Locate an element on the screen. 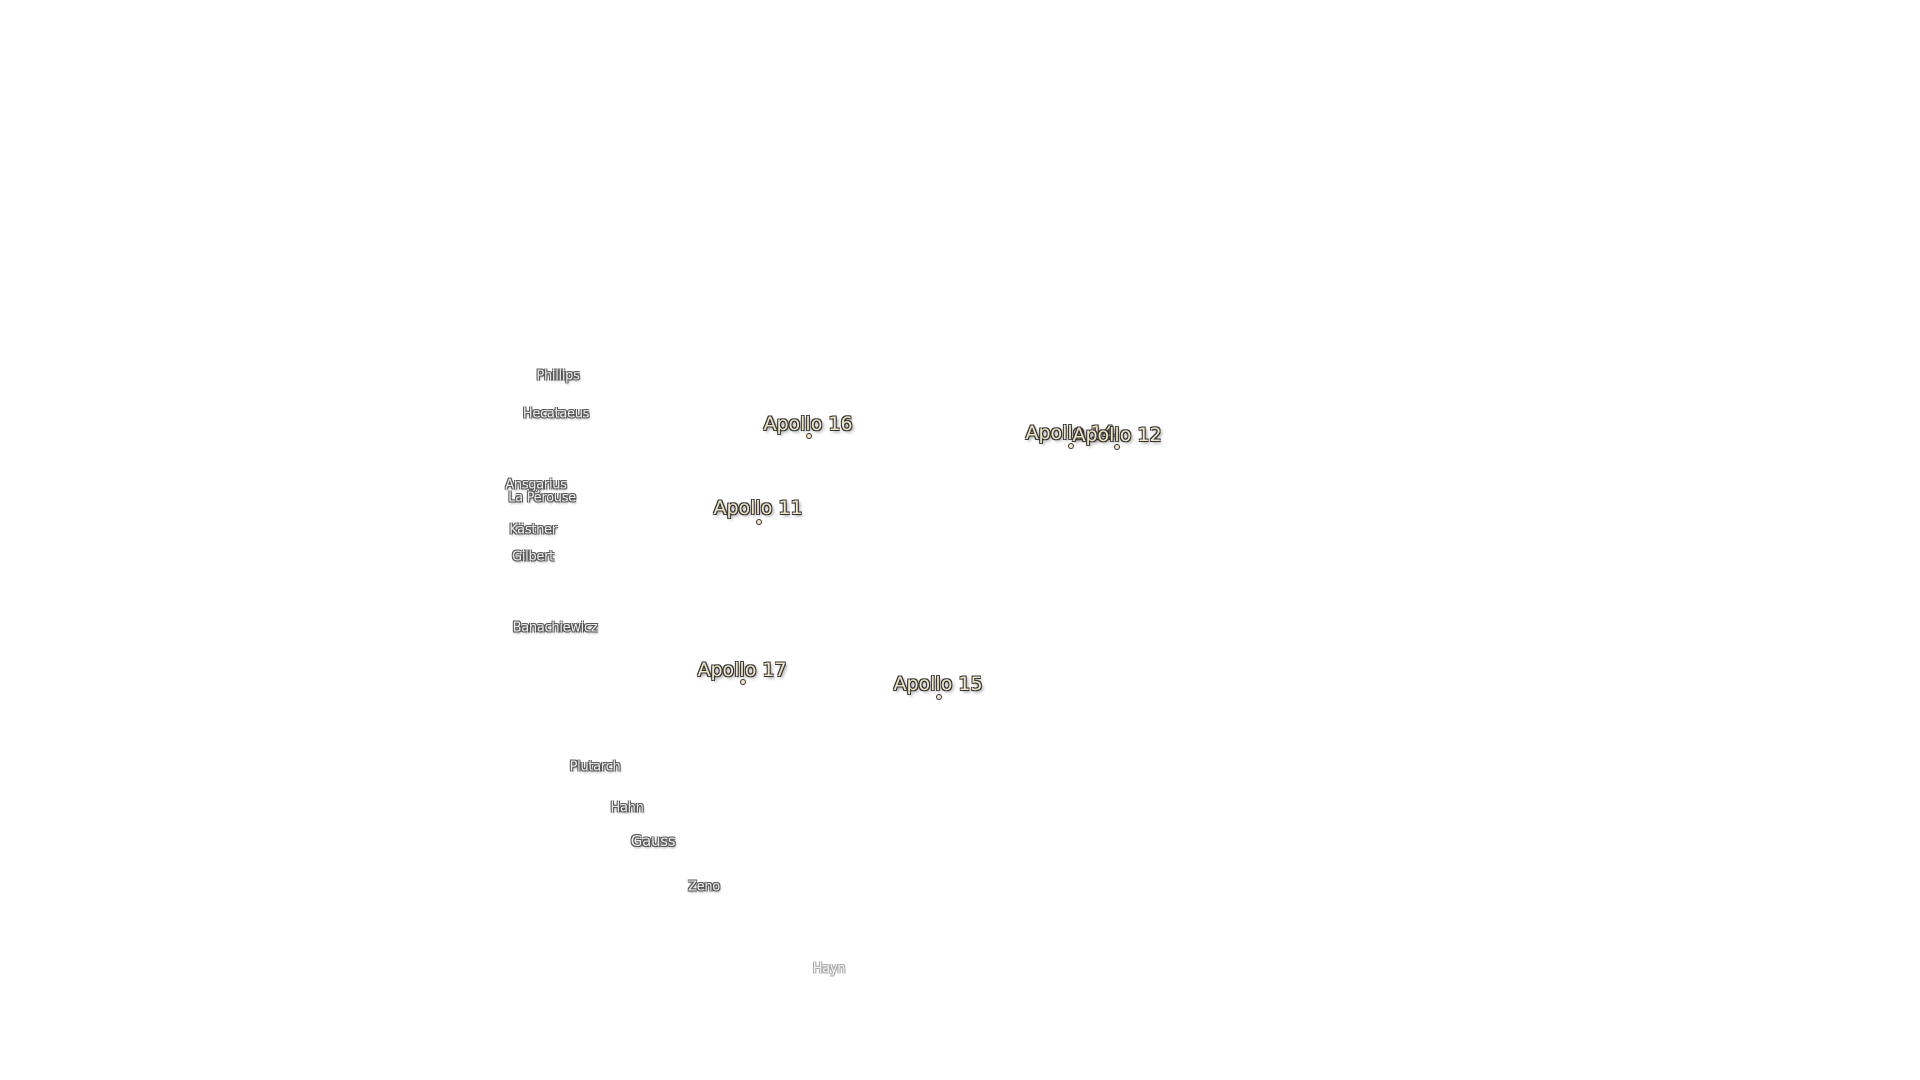  site-label: Apollo 11 is located at coordinates (758, 508).